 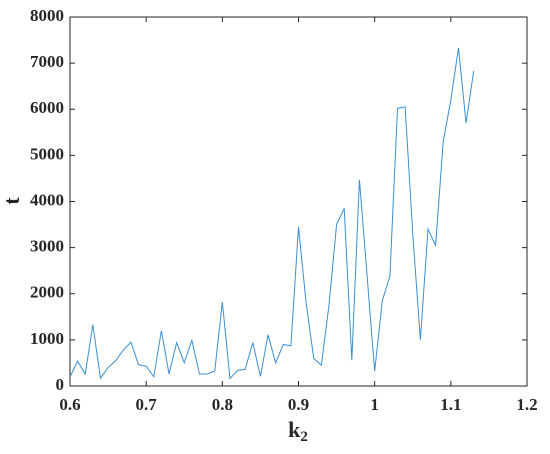 I want to click on y-axis-label: t, so click(x=12, y=201).